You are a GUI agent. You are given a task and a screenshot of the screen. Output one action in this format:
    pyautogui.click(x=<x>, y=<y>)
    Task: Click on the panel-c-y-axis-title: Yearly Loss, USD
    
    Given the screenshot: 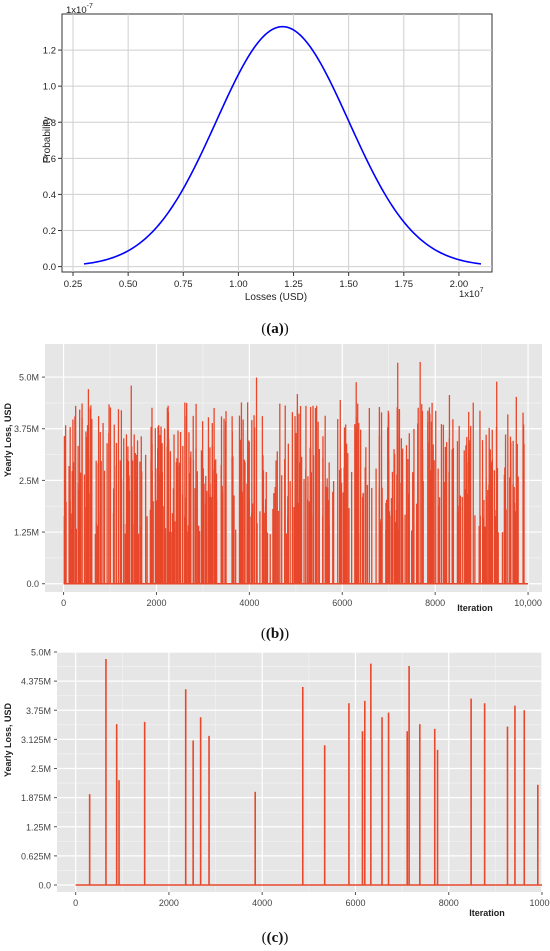 What is the action you would take?
    pyautogui.click(x=8, y=739)
    